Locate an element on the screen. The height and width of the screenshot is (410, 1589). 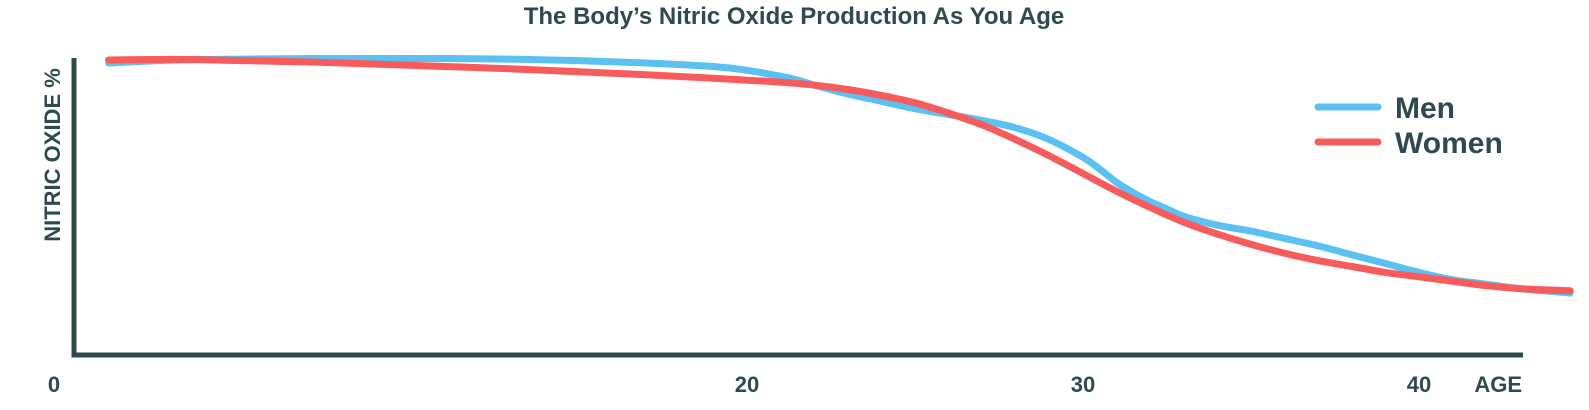
x-tick-label: 30 is located at coordinates (1083, 384).